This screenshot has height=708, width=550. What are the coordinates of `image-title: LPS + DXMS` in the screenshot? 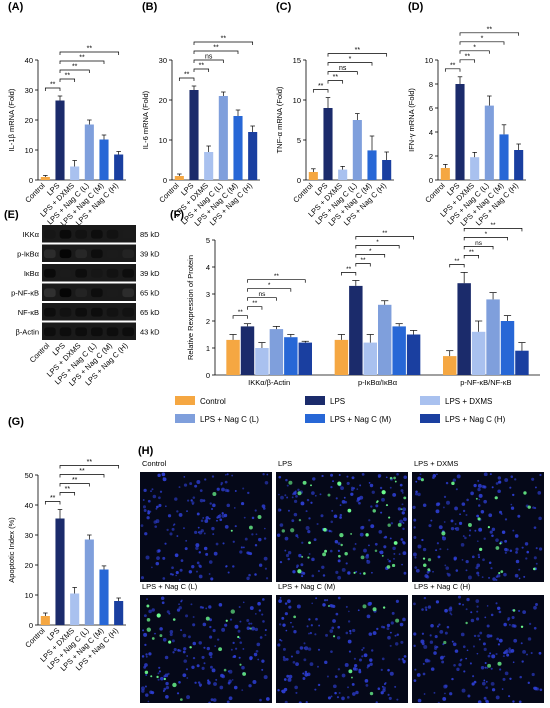 It's located at (436, 463).